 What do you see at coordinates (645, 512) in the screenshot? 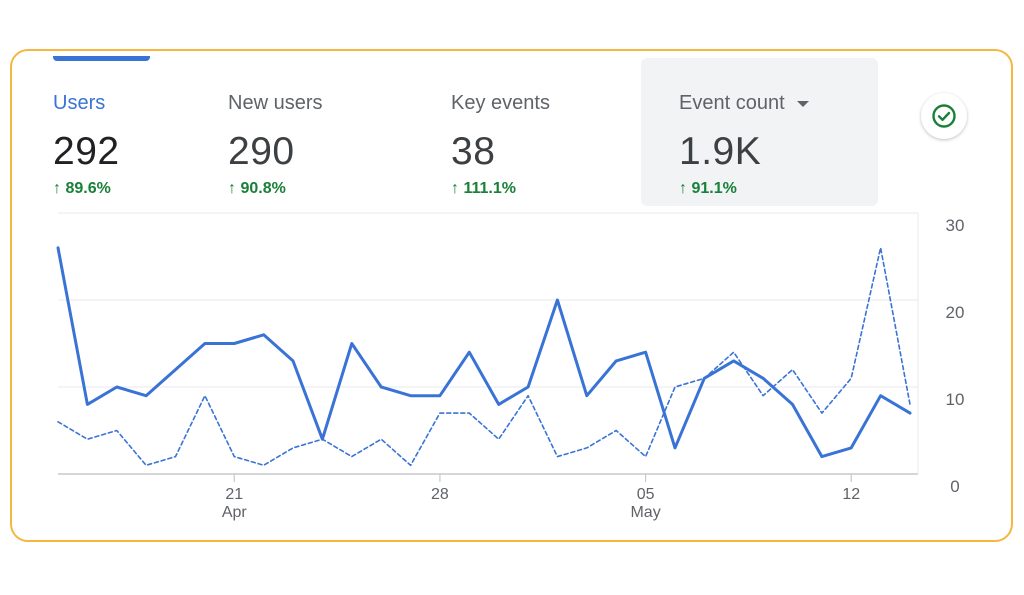
I see `x-tick-month-label: May` at bounding box center [645, 512].